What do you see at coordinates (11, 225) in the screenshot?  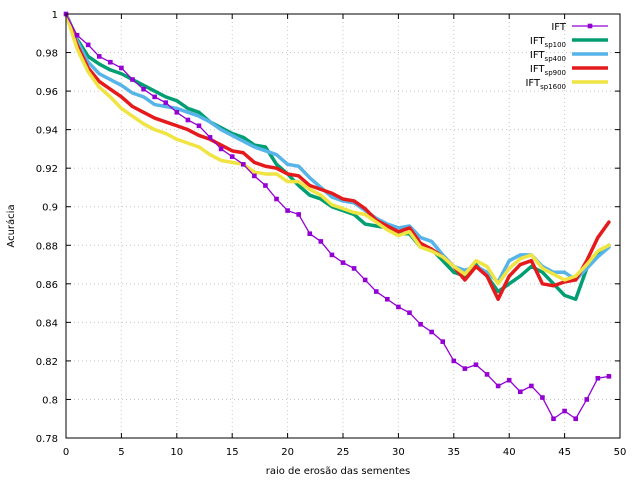 I see `y-axis-label: Acurácia` at bounding box center [11, 225].